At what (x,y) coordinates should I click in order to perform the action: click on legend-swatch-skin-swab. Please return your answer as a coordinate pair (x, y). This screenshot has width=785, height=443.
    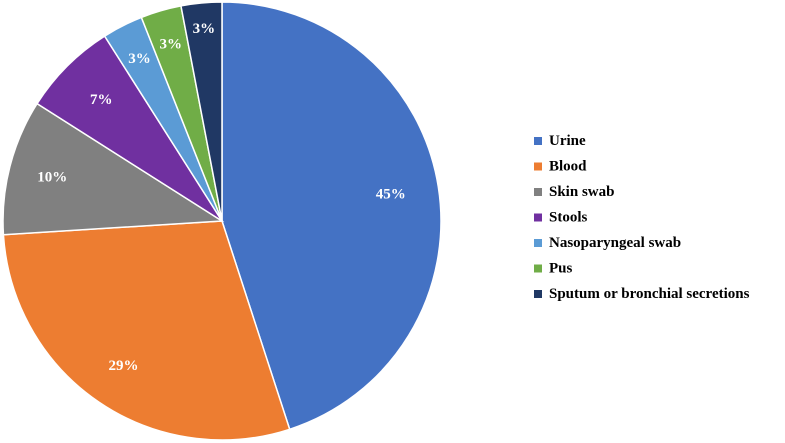
    Looking at the image, I should click on (538, 192).